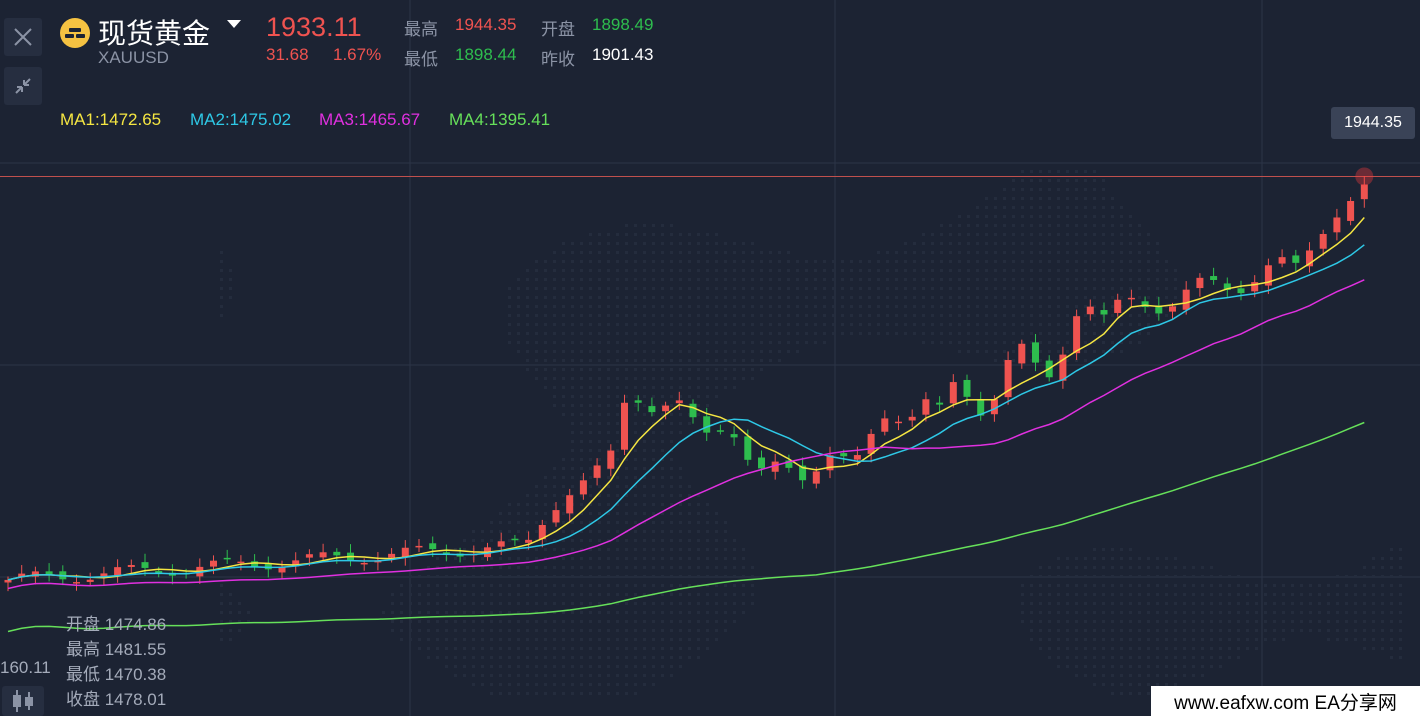 Image resolution: width=1420 pixels, height=716 pixels. Describe the element at coordinates (370, 119) in the screenshot. I see `ma3-legend: MA3:1465.67` at that location.